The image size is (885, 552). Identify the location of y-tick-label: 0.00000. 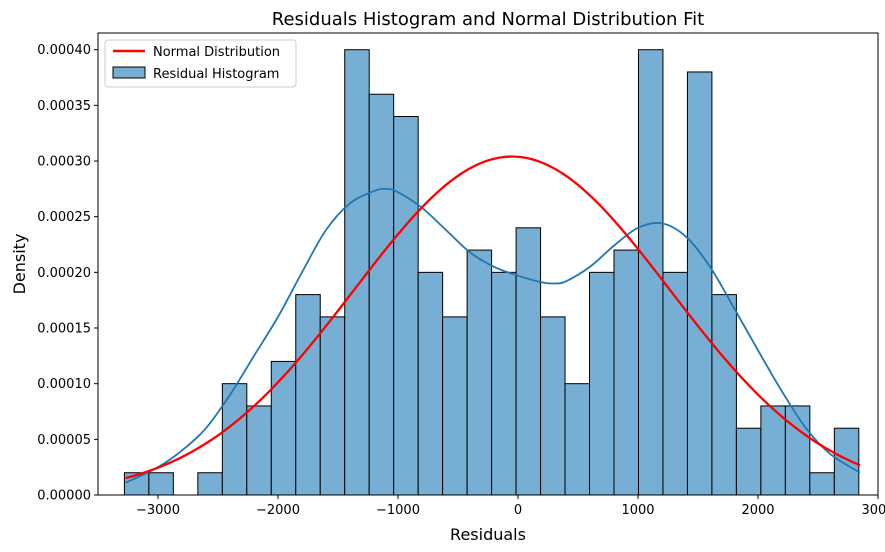
(64, 496).